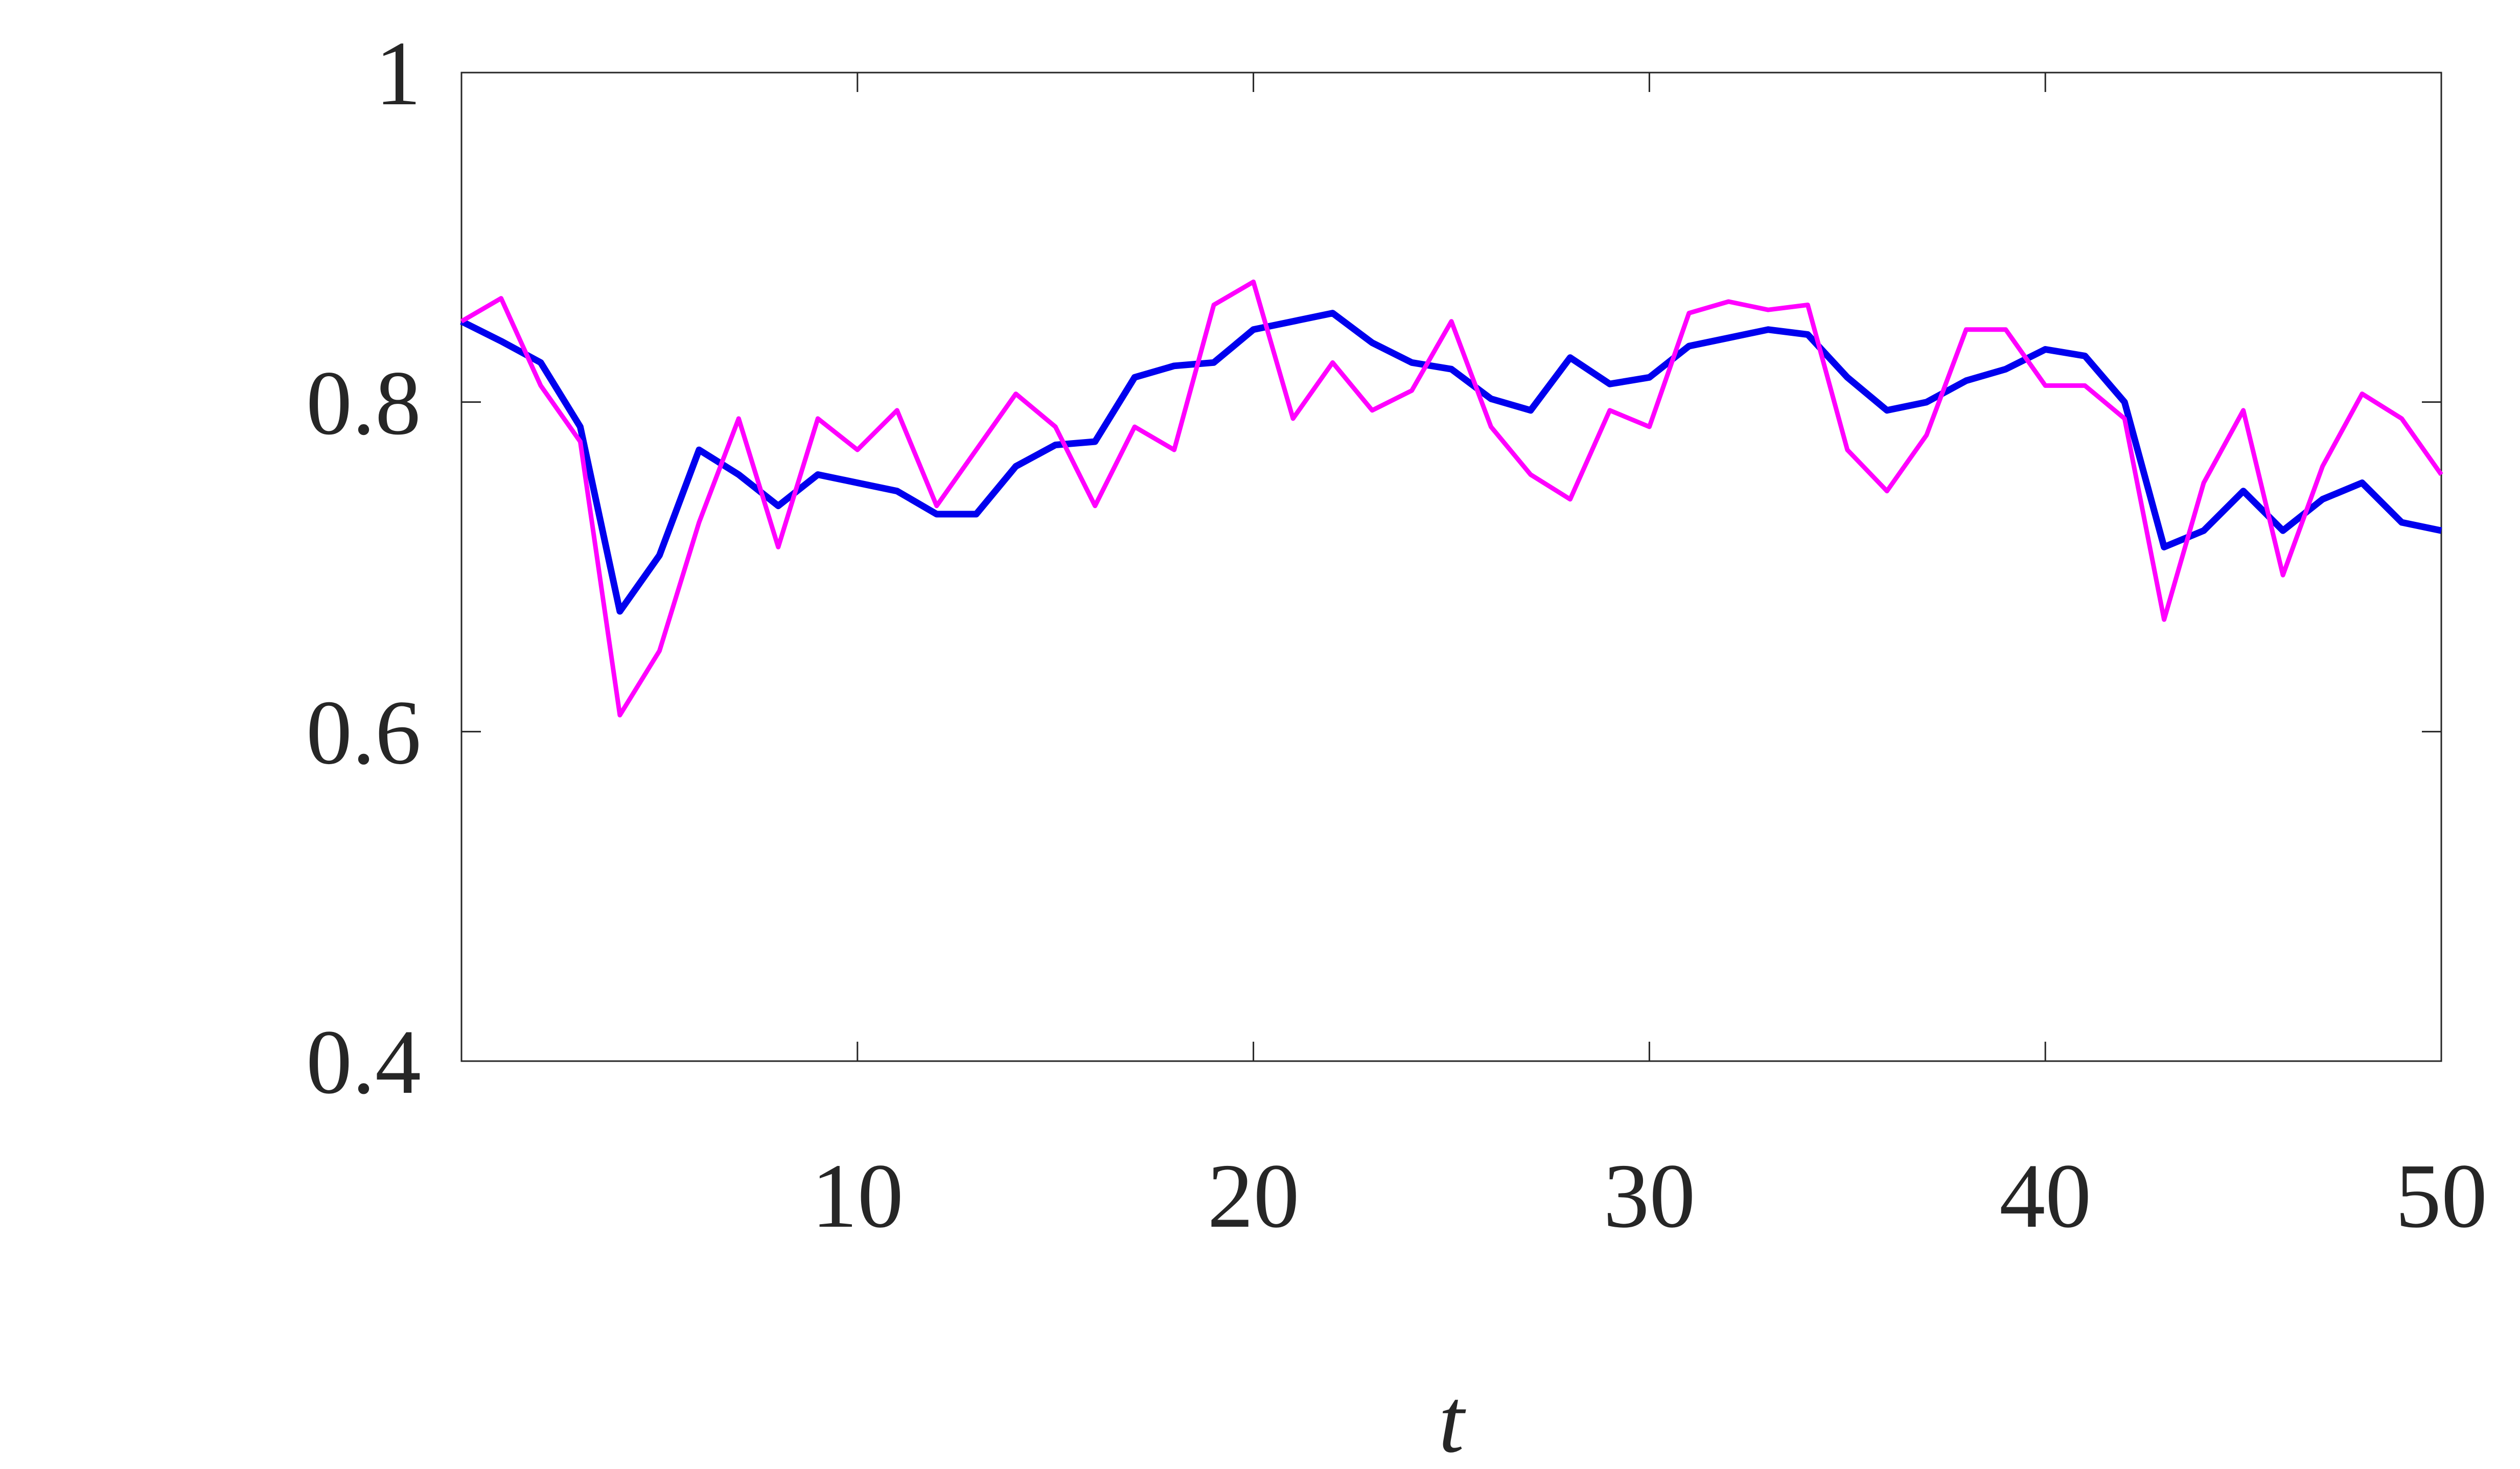 This screenshot has width=2520, height=1469. I want to click on x-tick-label: 50, so click(2441, 1196).